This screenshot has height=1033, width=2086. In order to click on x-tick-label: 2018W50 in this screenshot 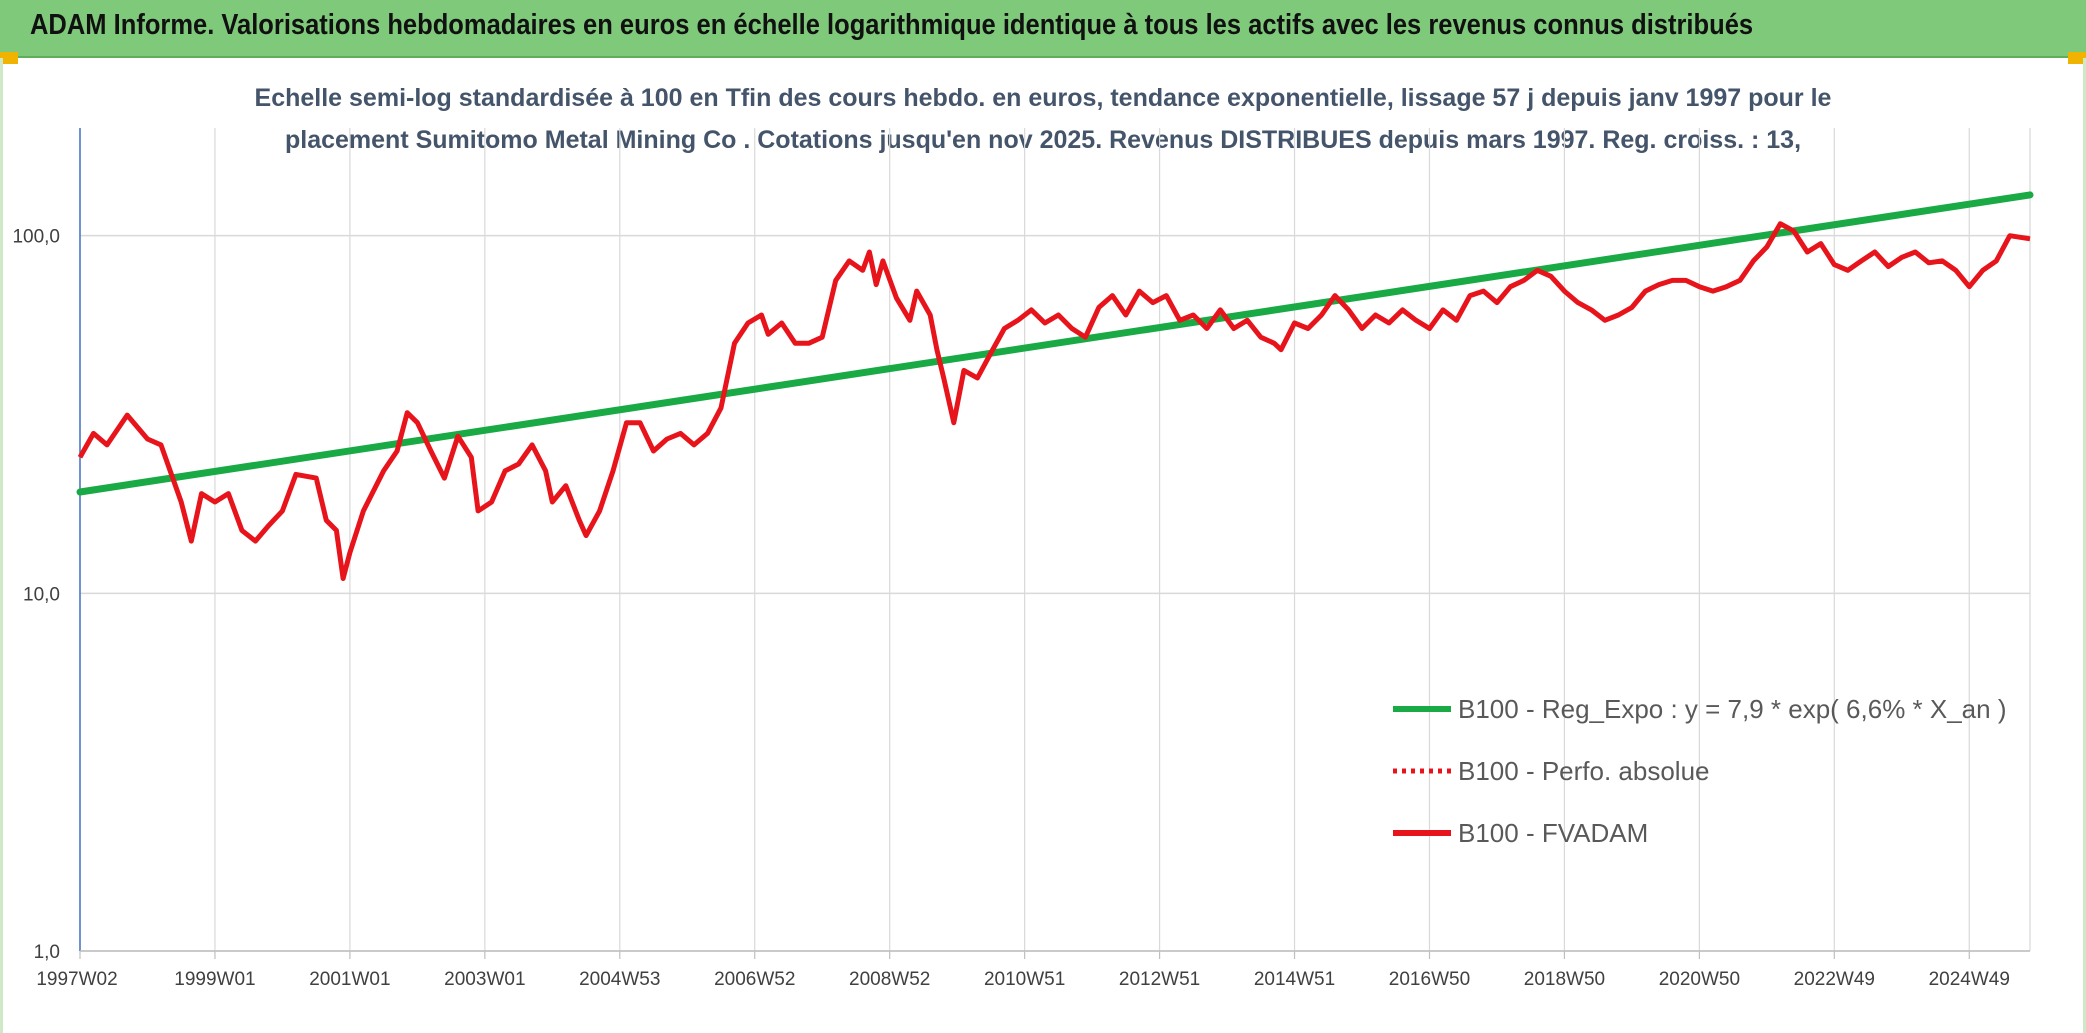, I will do `click(1564, 979)`.